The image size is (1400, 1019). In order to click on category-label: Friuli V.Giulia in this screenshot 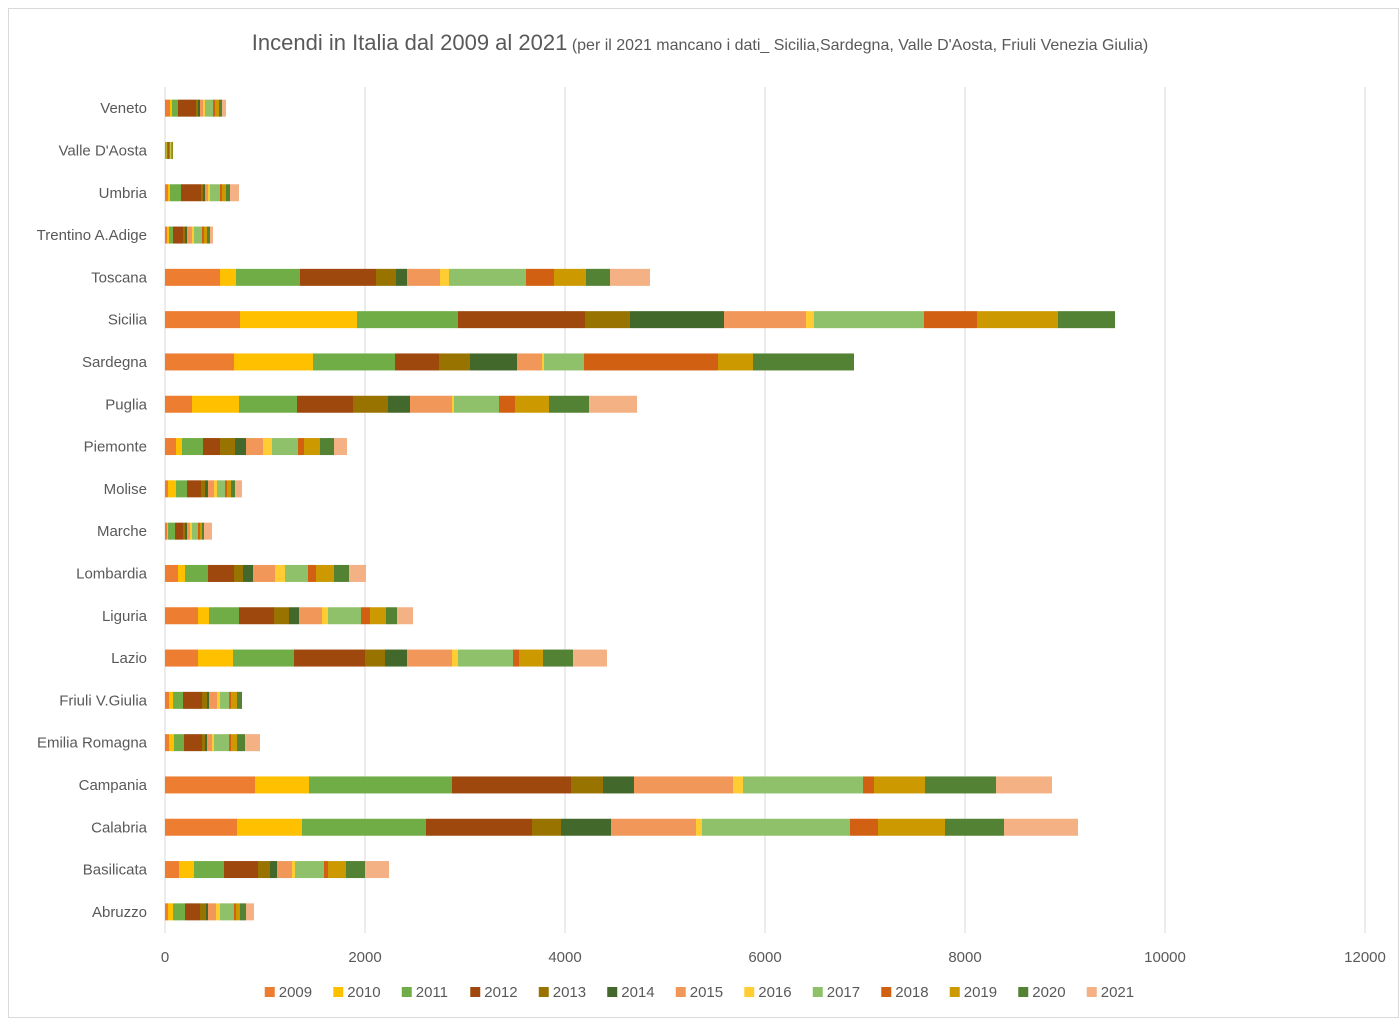, I will do `click(103, 700)`.